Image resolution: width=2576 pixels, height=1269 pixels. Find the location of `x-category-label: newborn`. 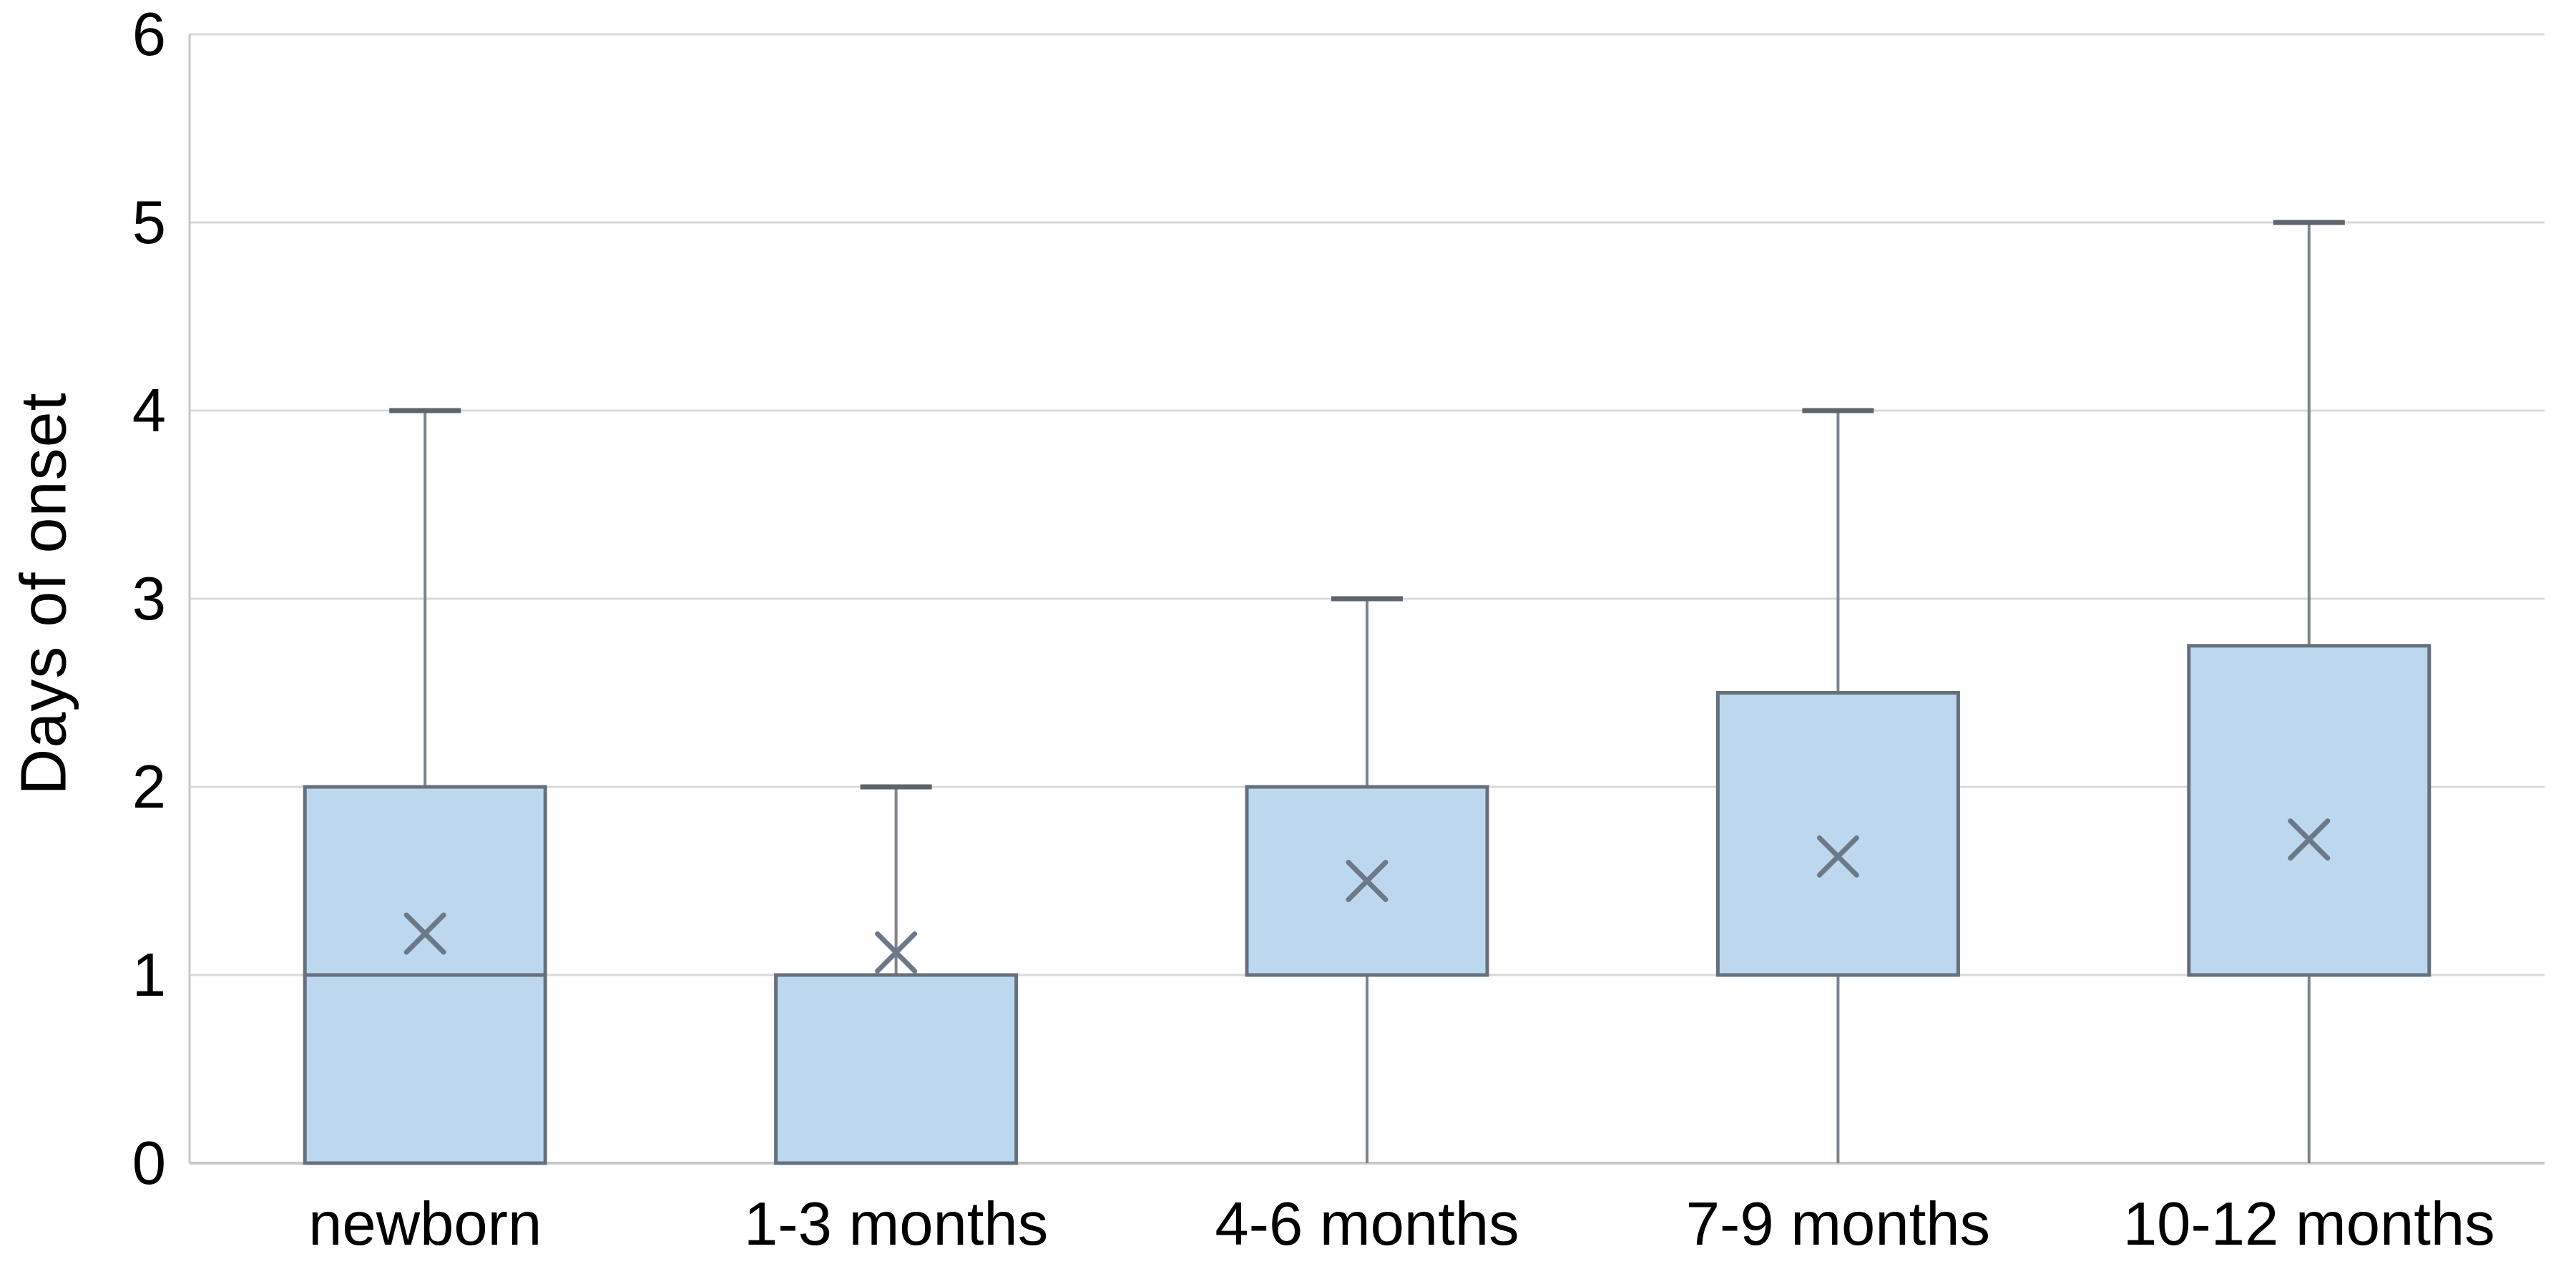

x-category-label: newborn is located at coordinates (425, 1224).